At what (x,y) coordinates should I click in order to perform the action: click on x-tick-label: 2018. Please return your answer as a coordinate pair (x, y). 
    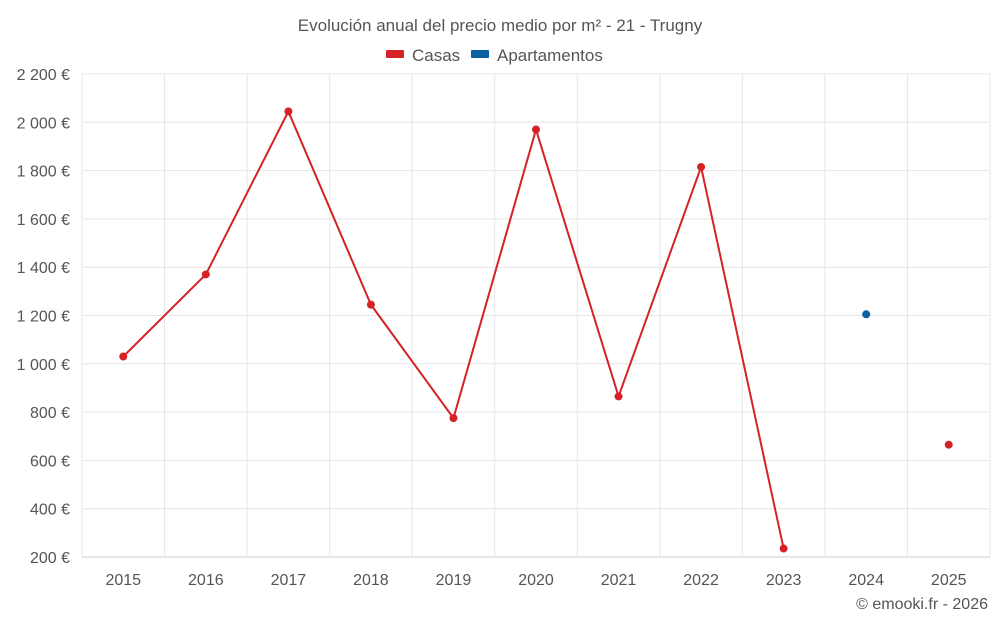
    Looking at the image, I should click on (371, 580).